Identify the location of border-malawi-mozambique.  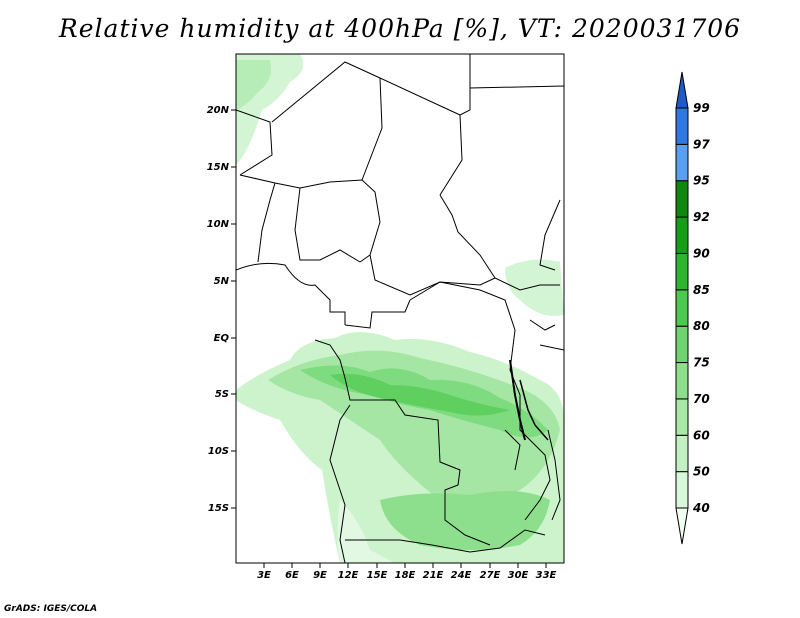
(554, 475).